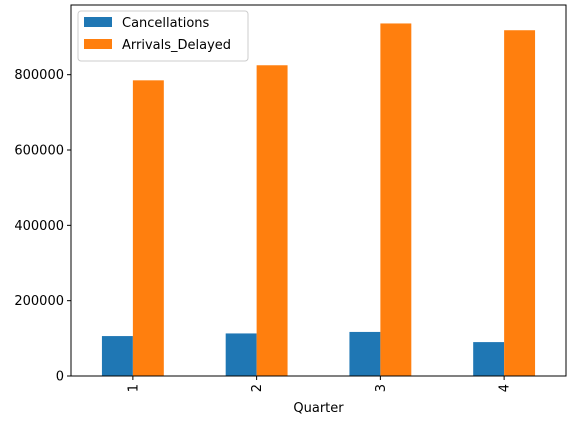 The width and height of the screenshot is (573, 421). Describe the element at coordinates (520, 203) in the screenshot. I see `bar-arrivals-delayed-q4` at that location.